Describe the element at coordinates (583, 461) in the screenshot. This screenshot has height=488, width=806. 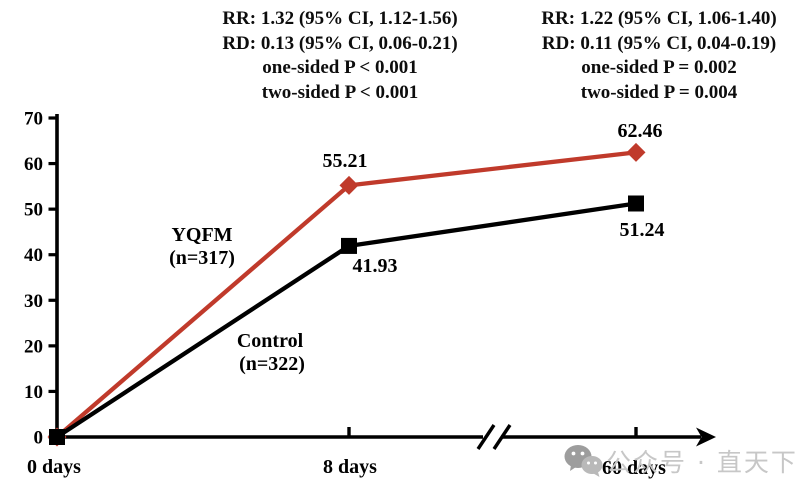
I see `wechat-icon` at that location.